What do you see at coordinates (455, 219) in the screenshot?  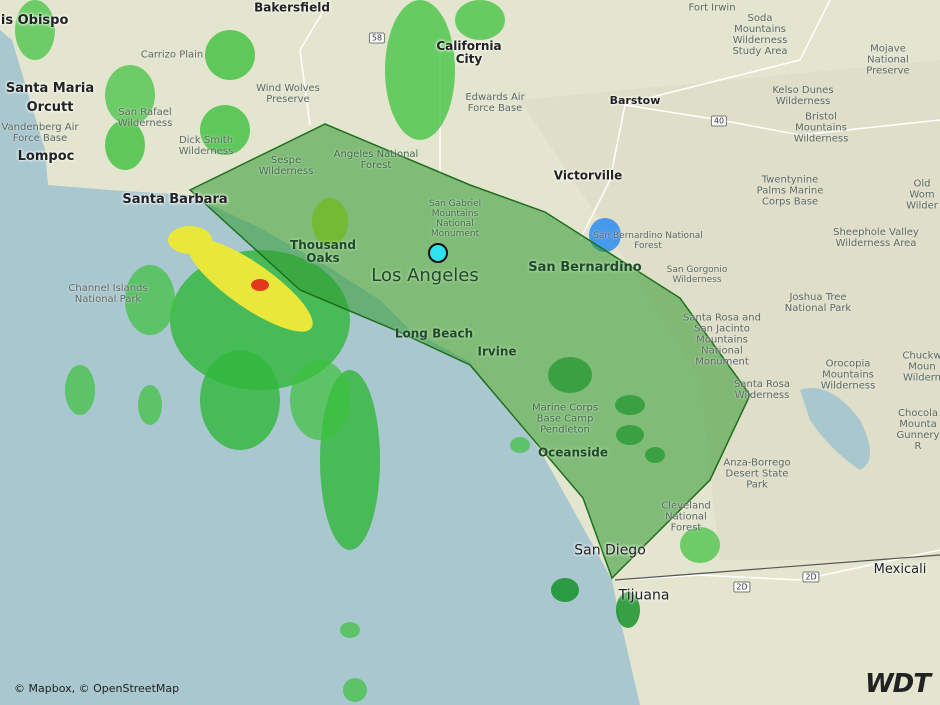 I see `place-label: San Gabriel Mountains National Monument` at bounding box center [455, 219].